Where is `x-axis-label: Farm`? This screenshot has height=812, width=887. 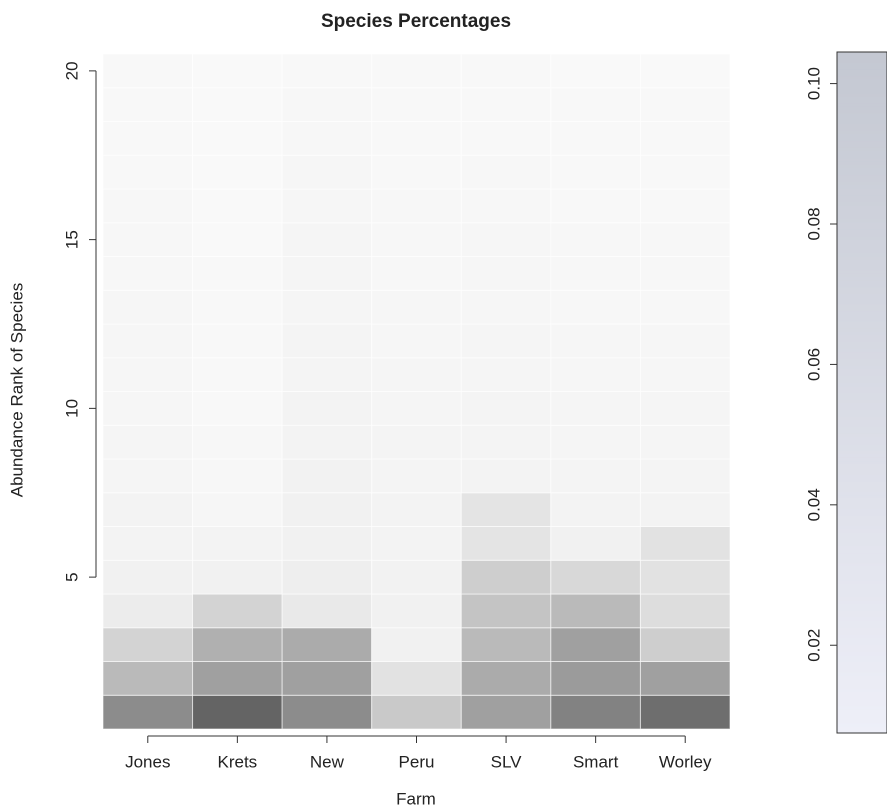 x-axis-label: Farm is located at coordinates (416, 798).